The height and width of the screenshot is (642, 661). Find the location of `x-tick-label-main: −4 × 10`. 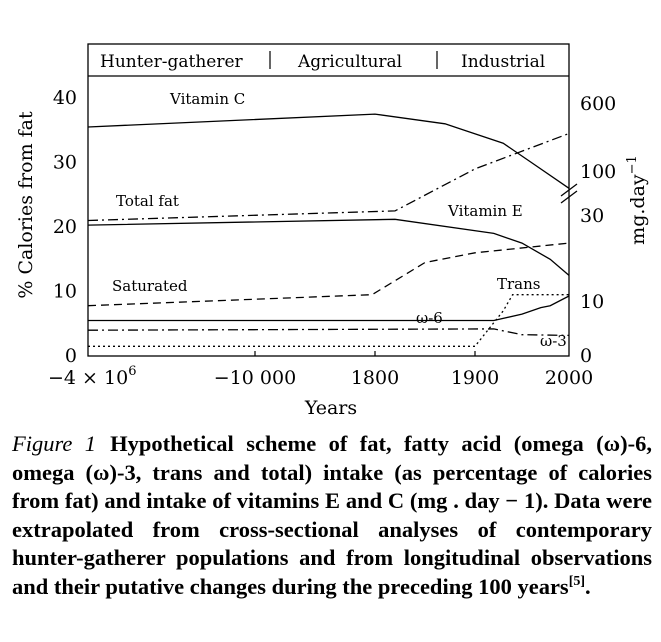

x-tick-label-main: −4 × 10 is located at coordinates (88, 378).